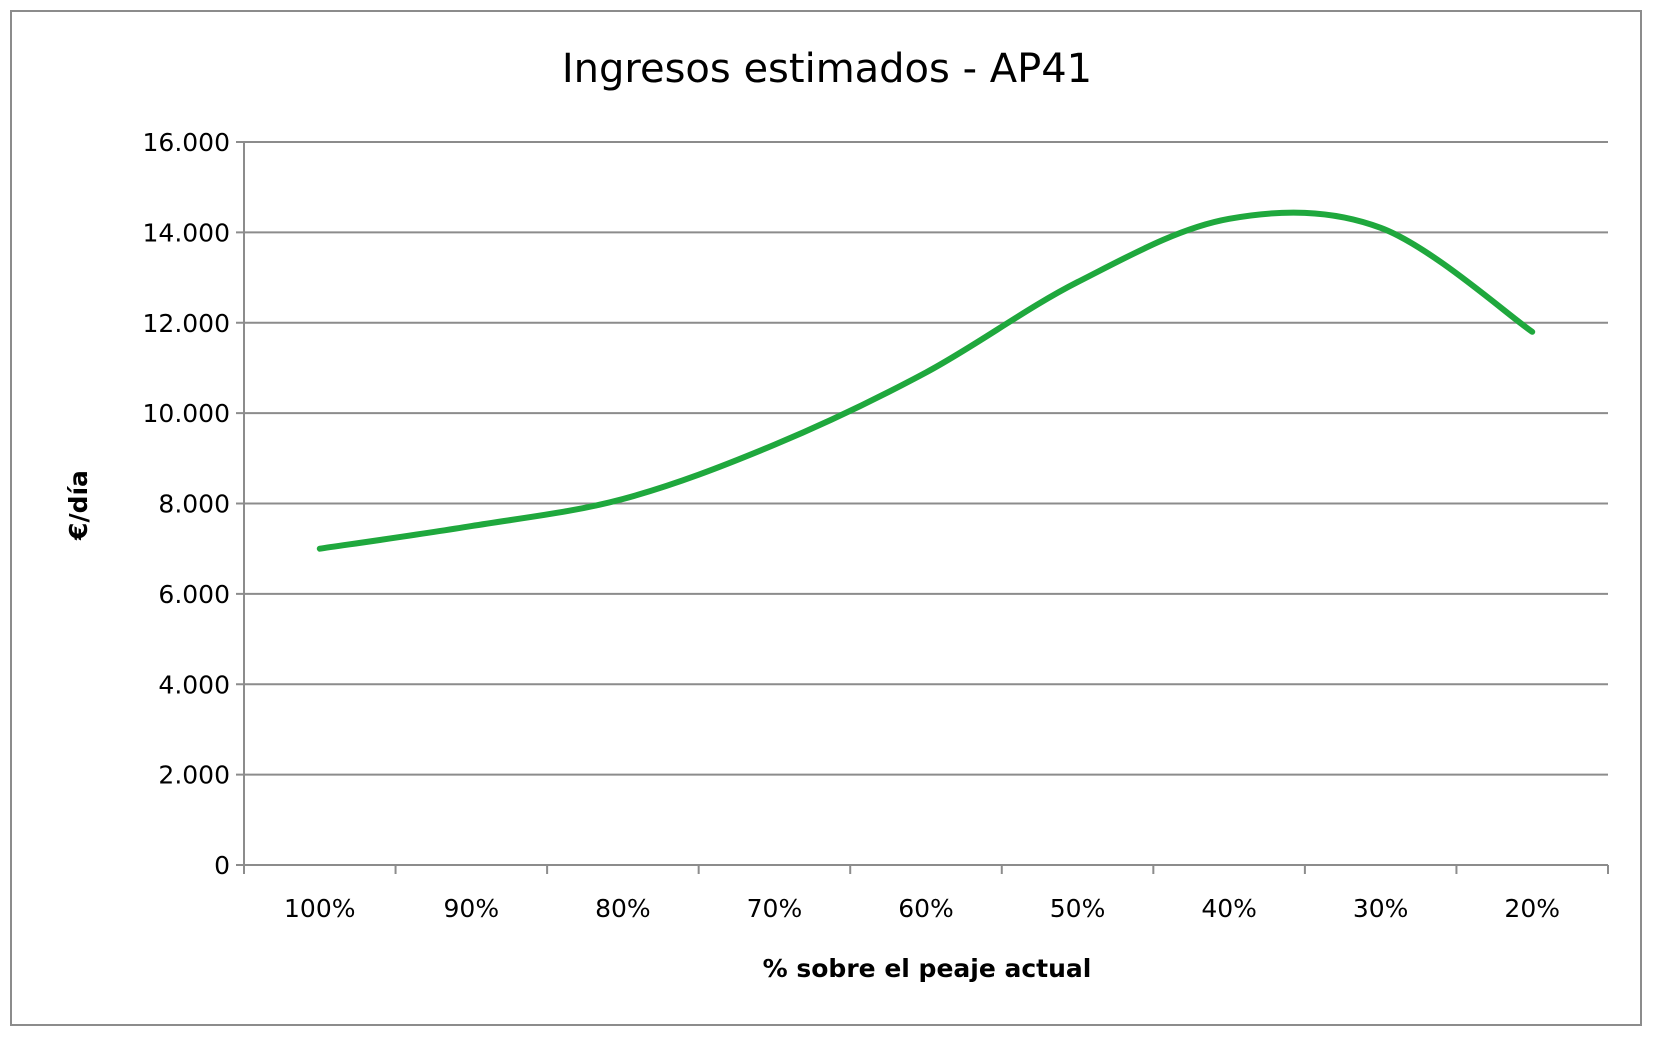  What do you see at coordinates (194, 684) in the screenshot?
I see `y-tick-label: 4.000` at bounding box center [194, 684].